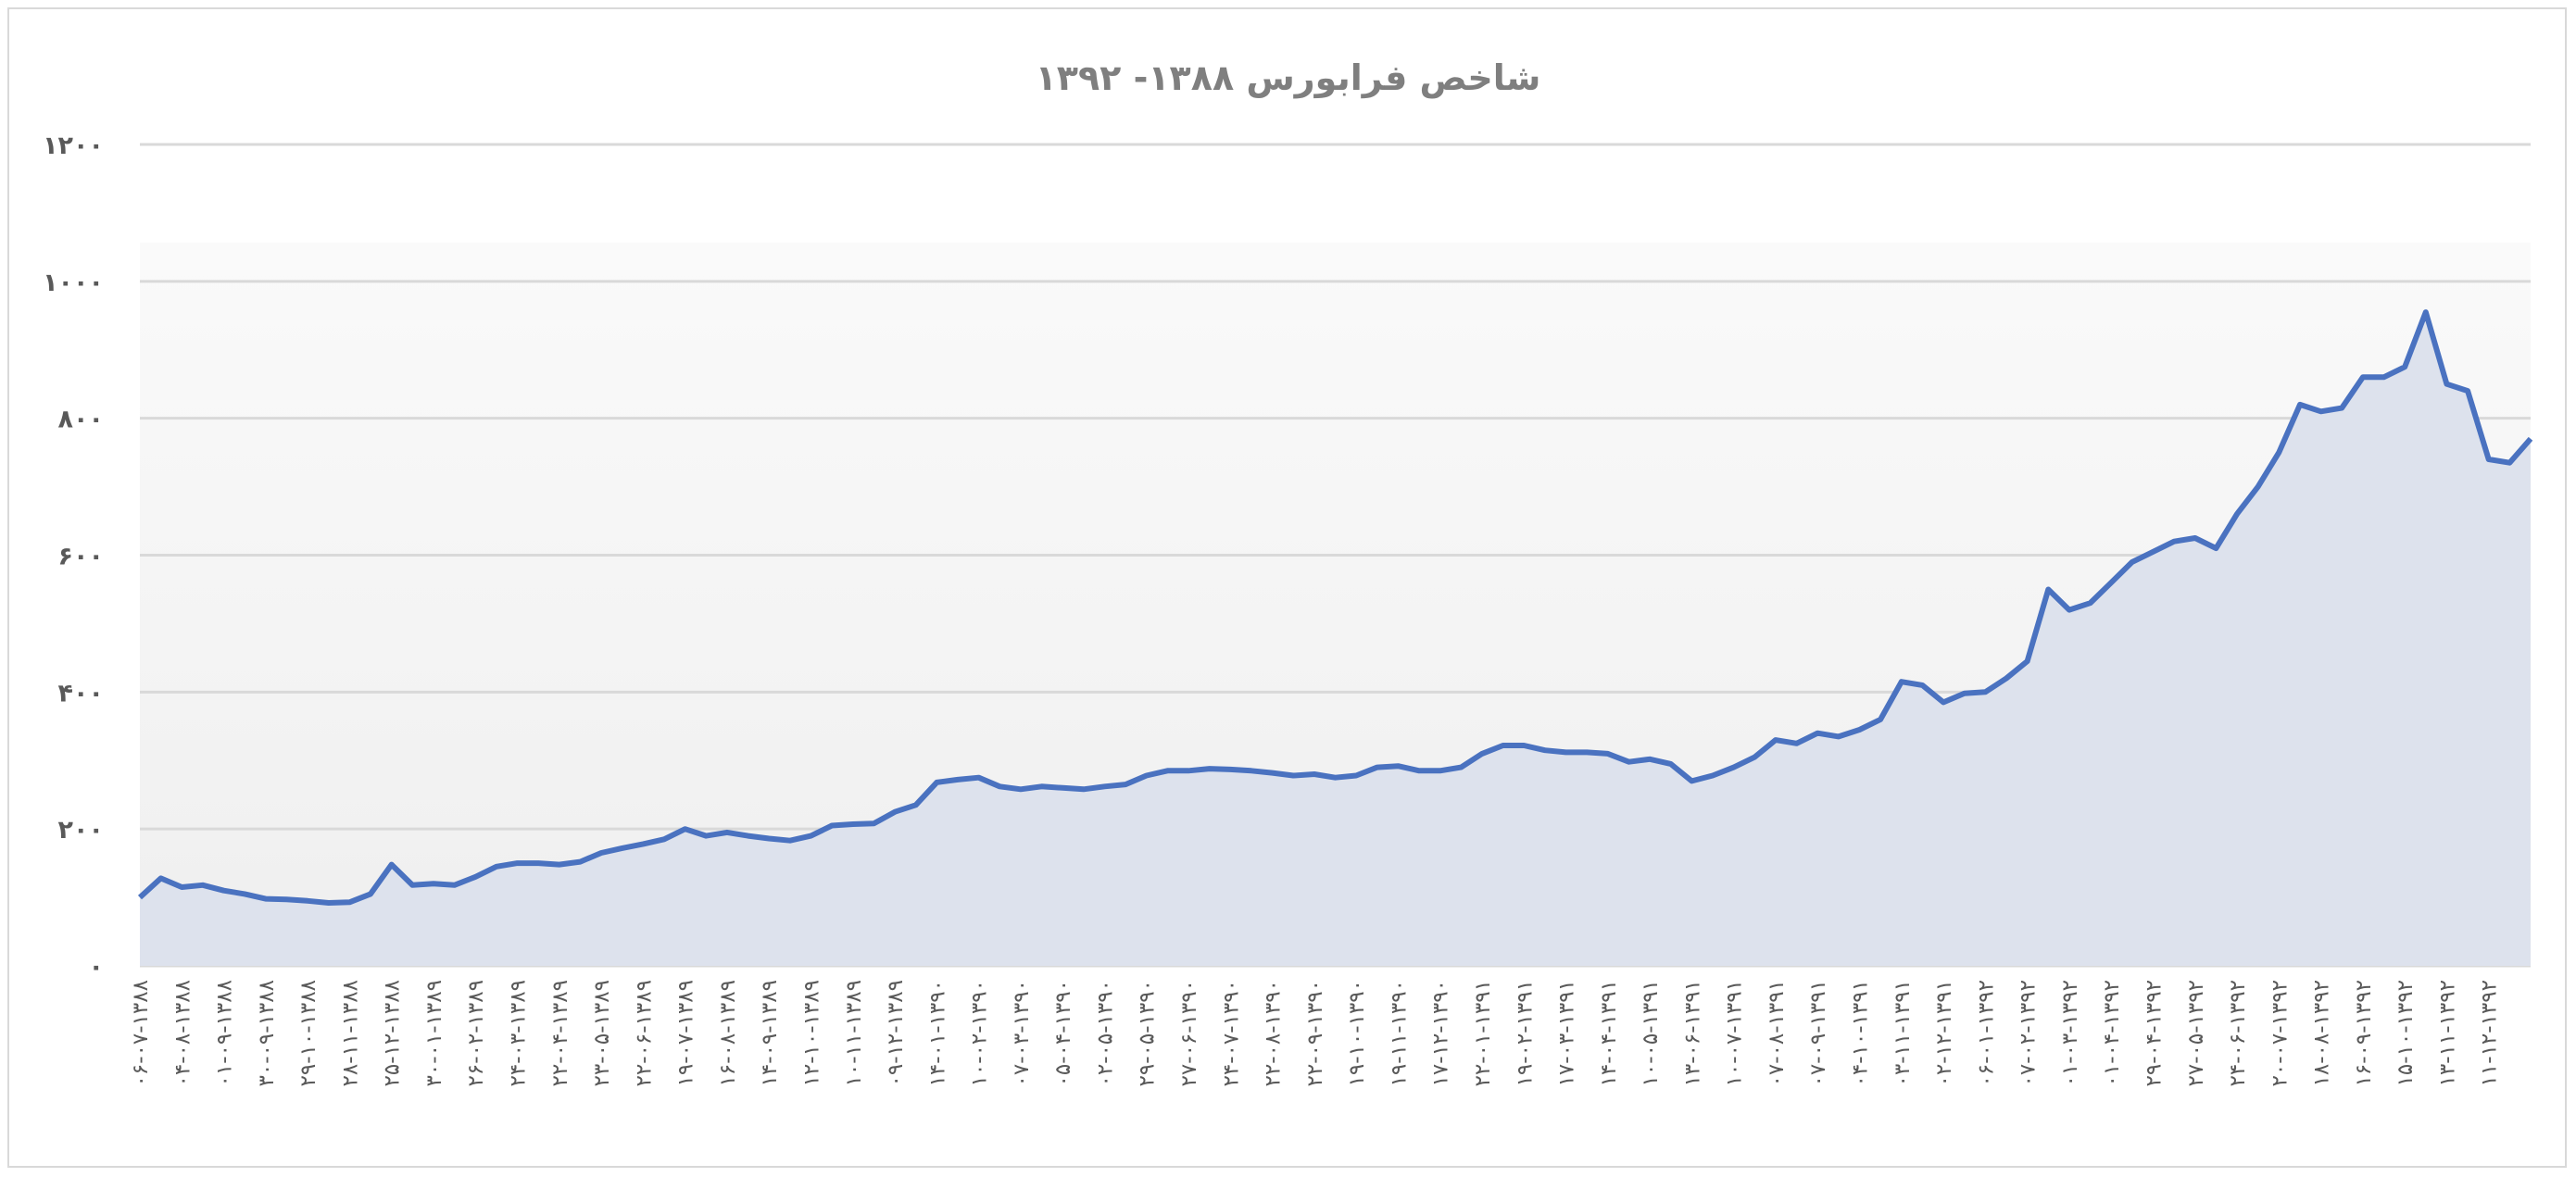  Describe the element at coordinates (1357, 1033) in the screenshot. I see `x-tick-label: ۱۹-۱۰-۱۳۹۰` at that location.